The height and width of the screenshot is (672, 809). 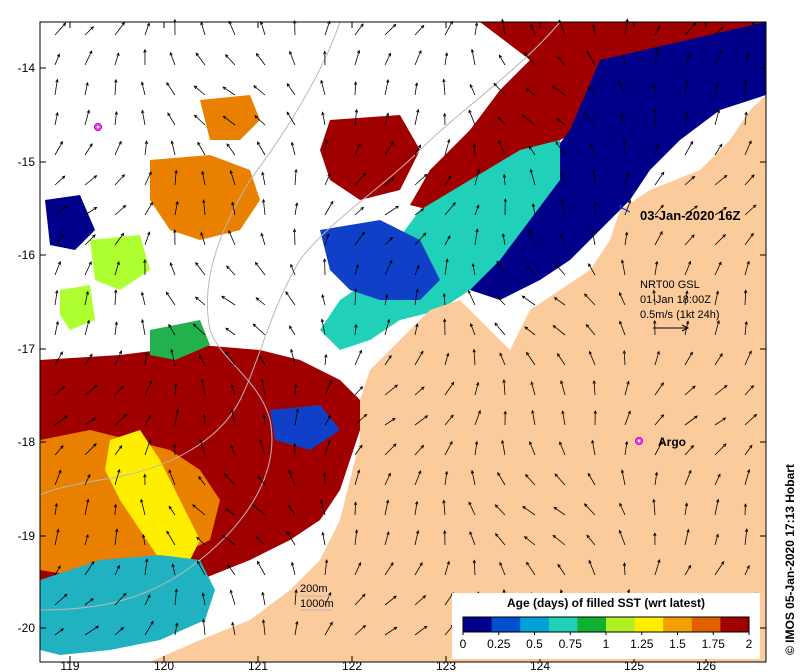 I want to click on argo-marker-legend, so click(x=639, y=441).